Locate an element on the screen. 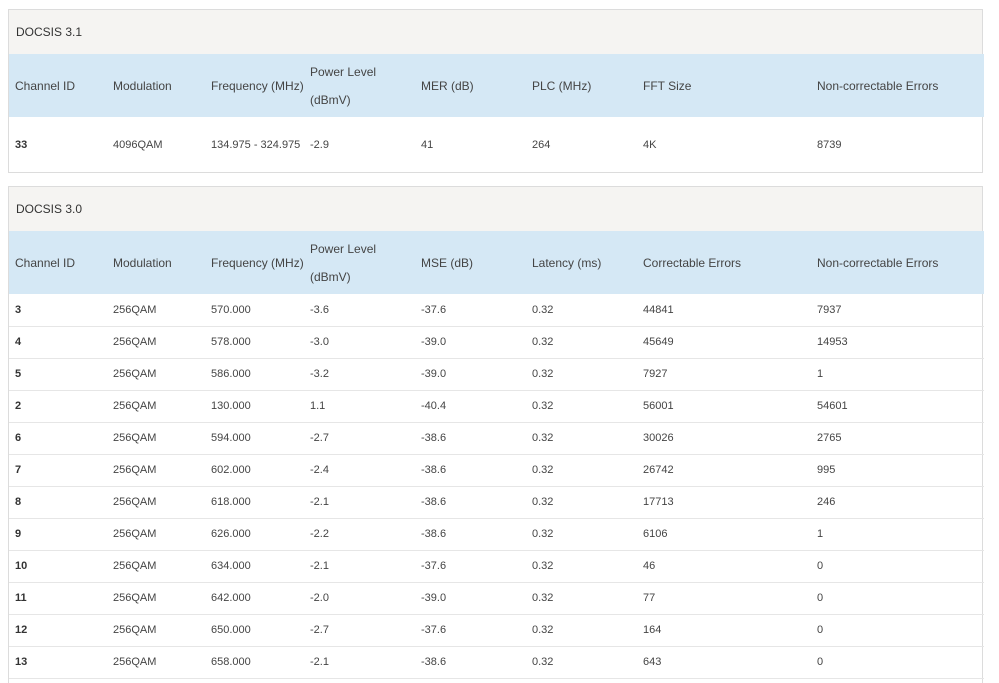 The height and width of the screenshot is (683, 999). cell-channel-id: 11 is located at coordinates (21, 598).